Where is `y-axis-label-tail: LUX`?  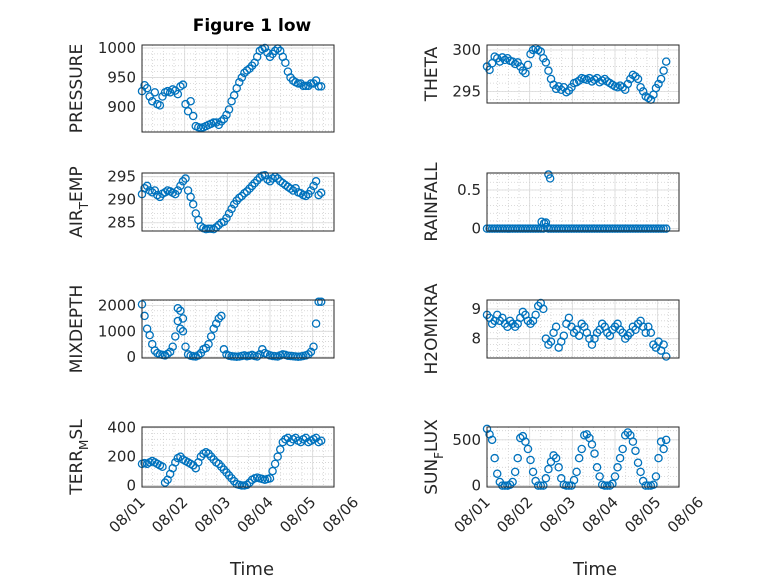
y-axis-label-tail: LUX is located at coordinates (432, 435).